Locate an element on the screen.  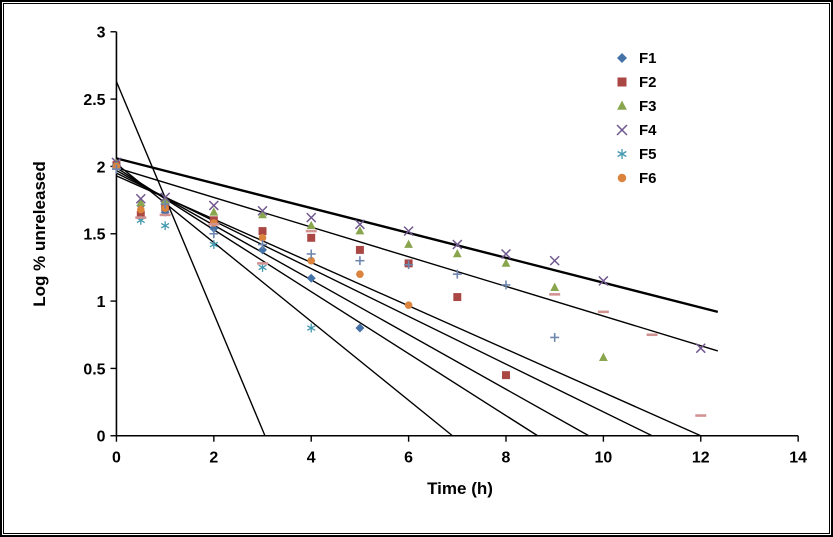
trend-line is located at coordinates (190, 259).